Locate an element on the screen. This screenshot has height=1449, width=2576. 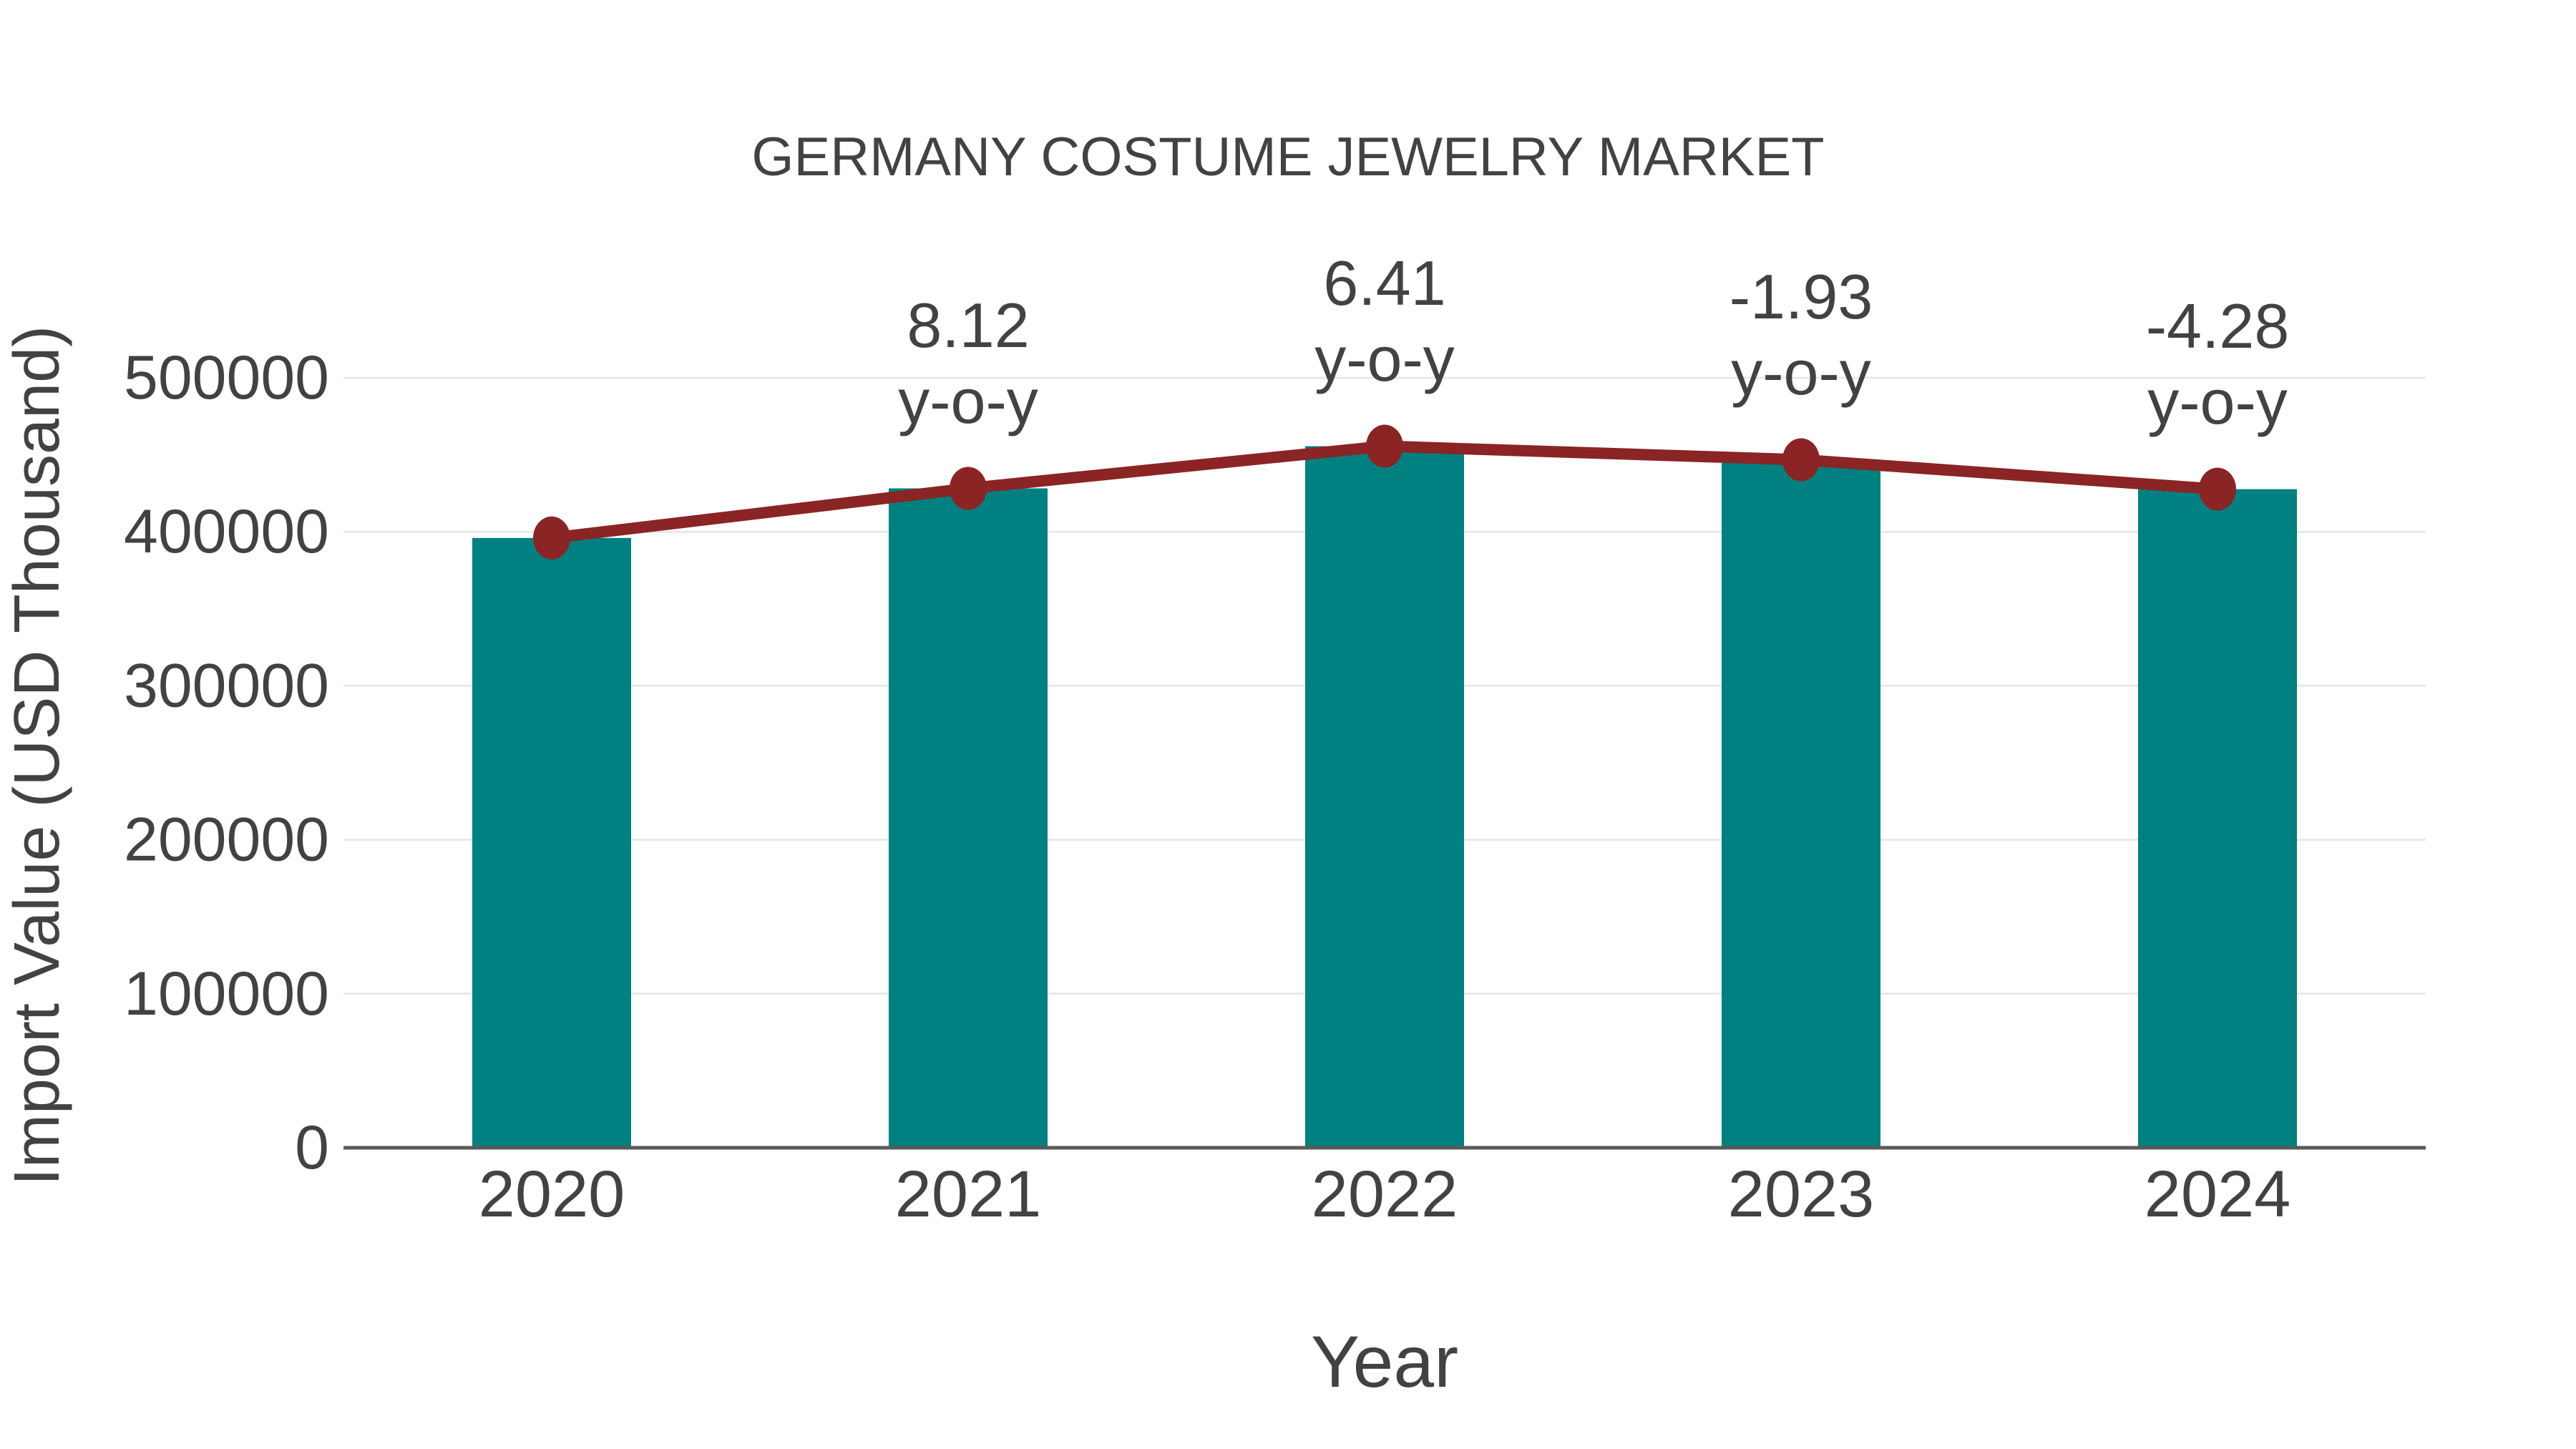
x-tick-label-2022: 2022 is located at coordinates (1385, 1194).